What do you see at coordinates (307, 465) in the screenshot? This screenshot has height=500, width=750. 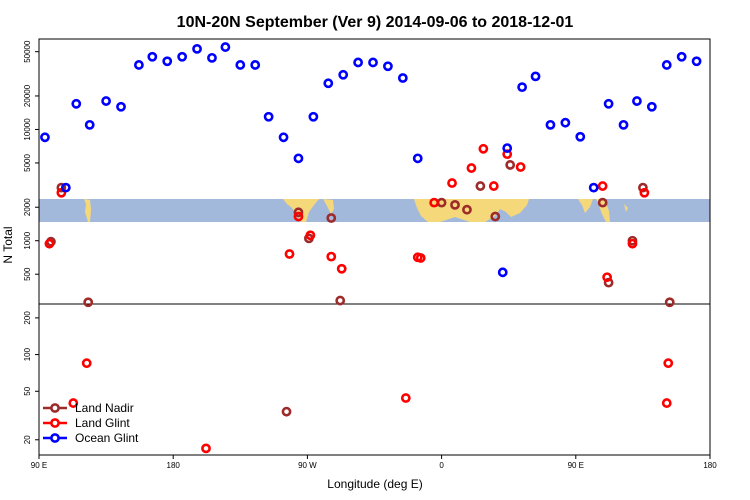 I see `x-tick-label: 90 W` at bounding box center [307, 465].